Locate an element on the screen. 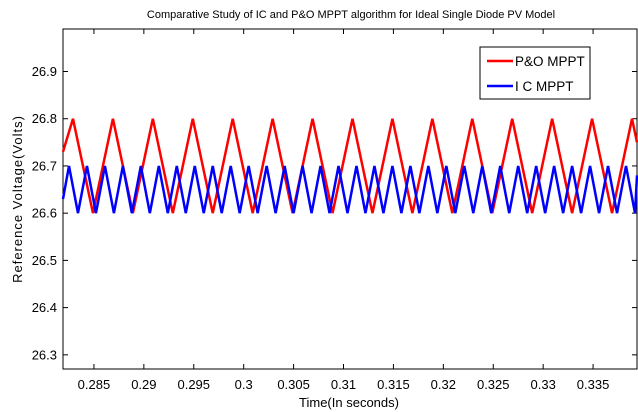 This screenshot has height=412, width=638. series-line-ic-mppt is located at coordinates (349, 189).